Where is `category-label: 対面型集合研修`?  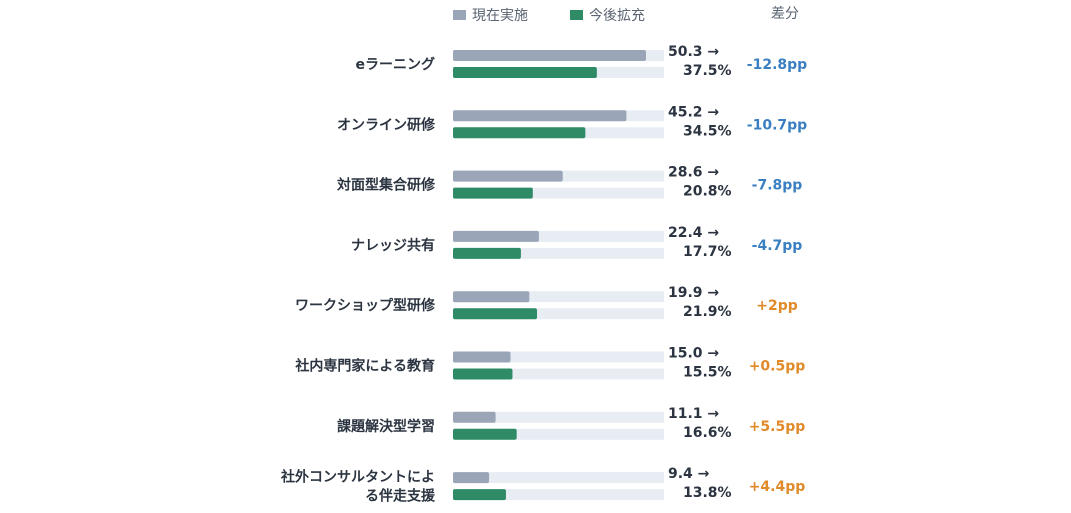
category-label: 対面型集合研修 is located at coordinates (386, 185).